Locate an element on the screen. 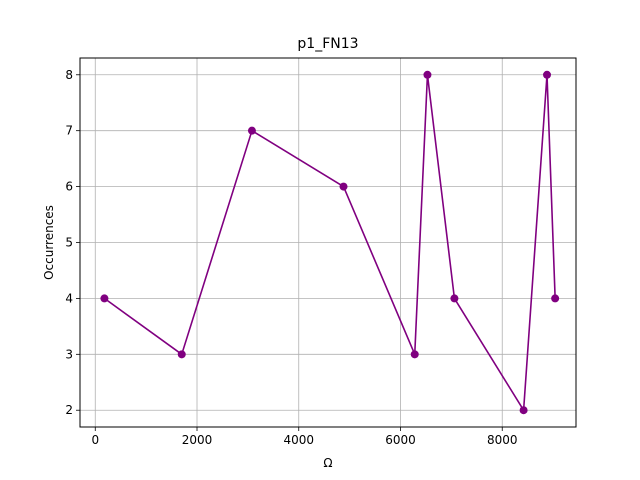  x-tick-label: 8000 is located at coordinates (502, 440).